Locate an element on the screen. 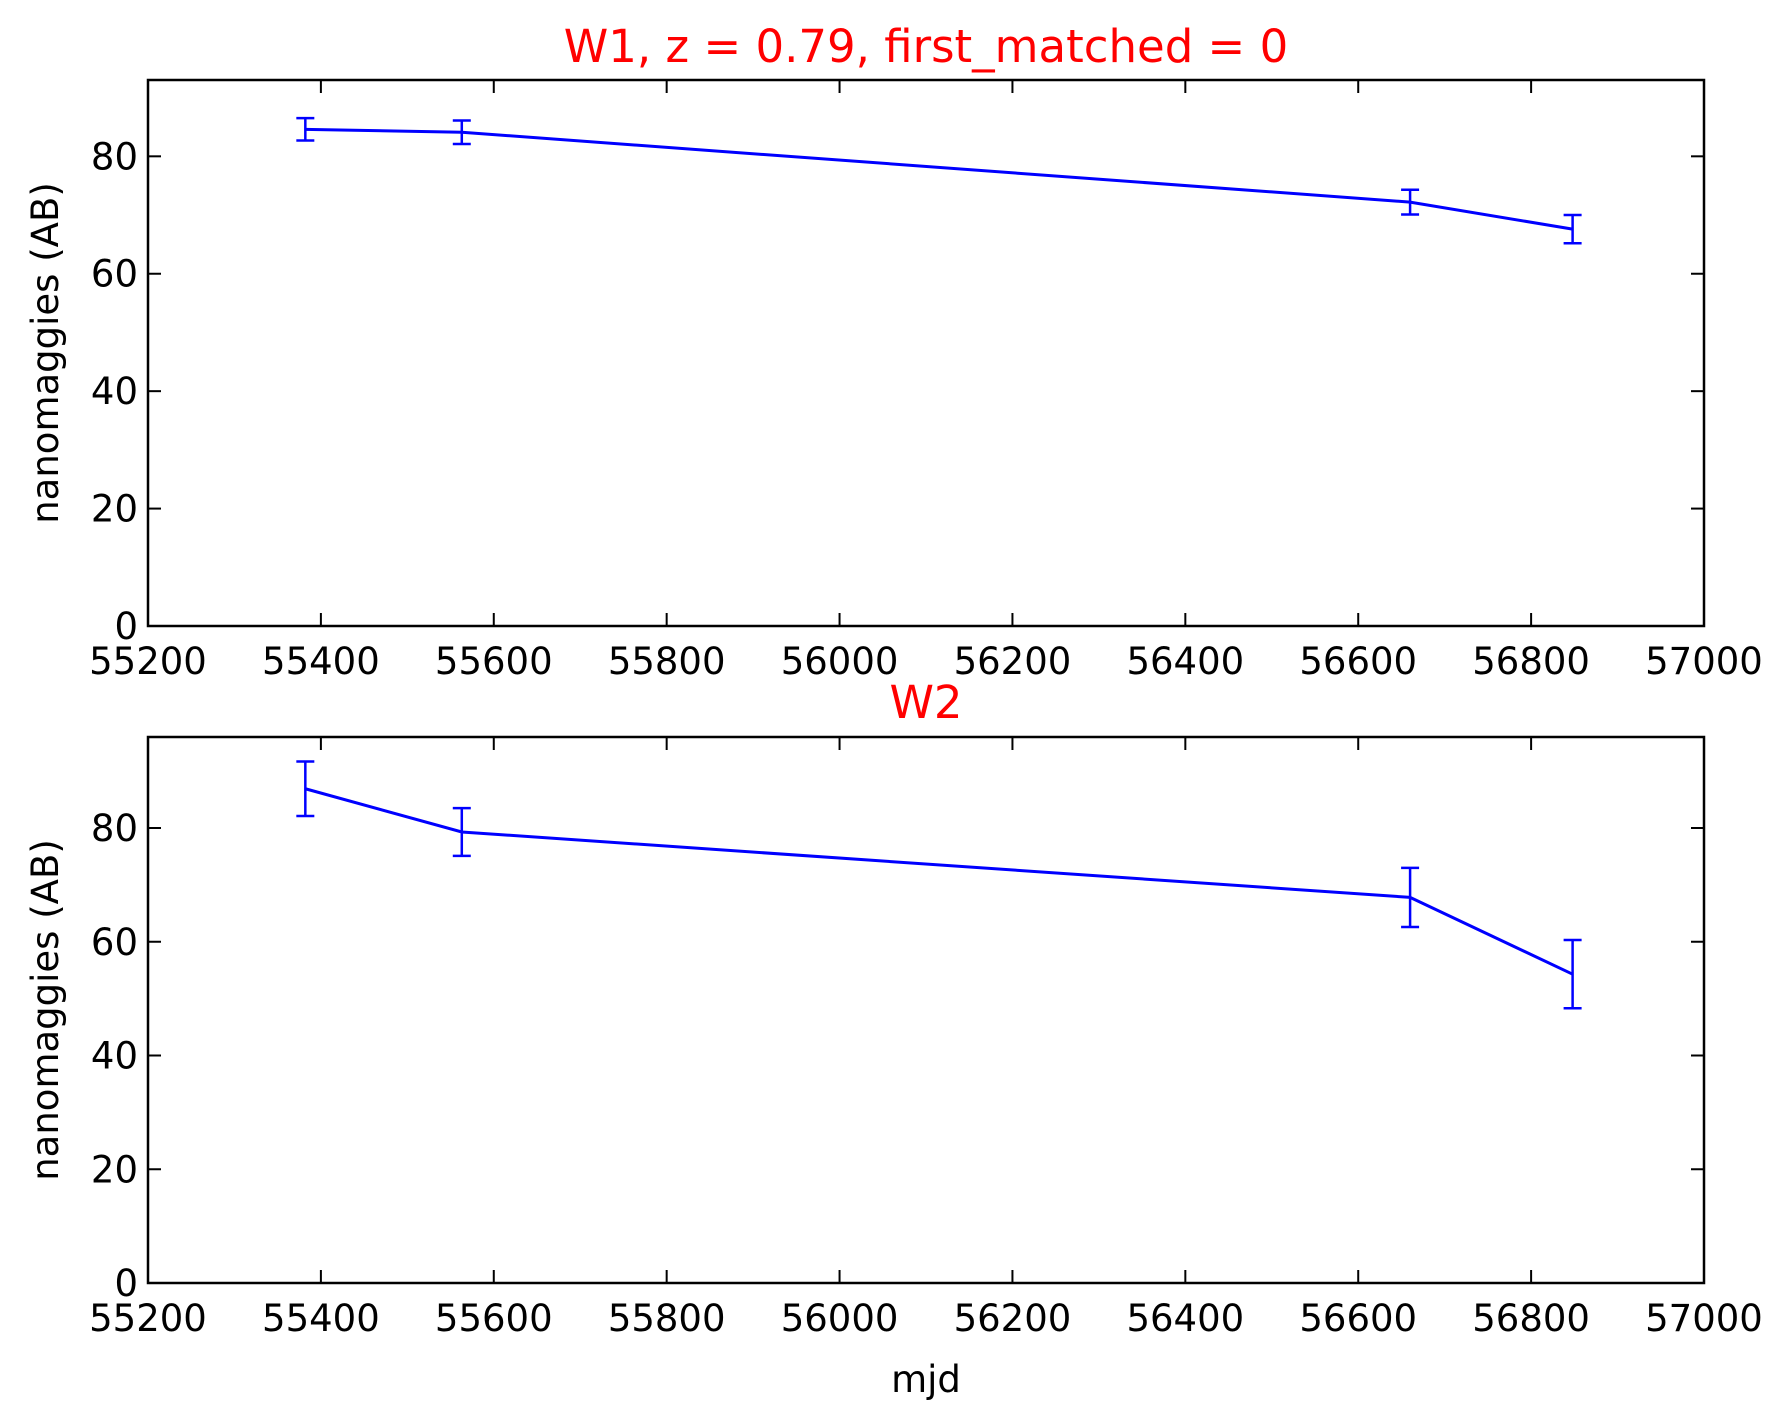 This screenshot has height=1420, width=1784. chart-title: W1, z = 0.79, first_matched = 0 is located at coordinates (926, 46).